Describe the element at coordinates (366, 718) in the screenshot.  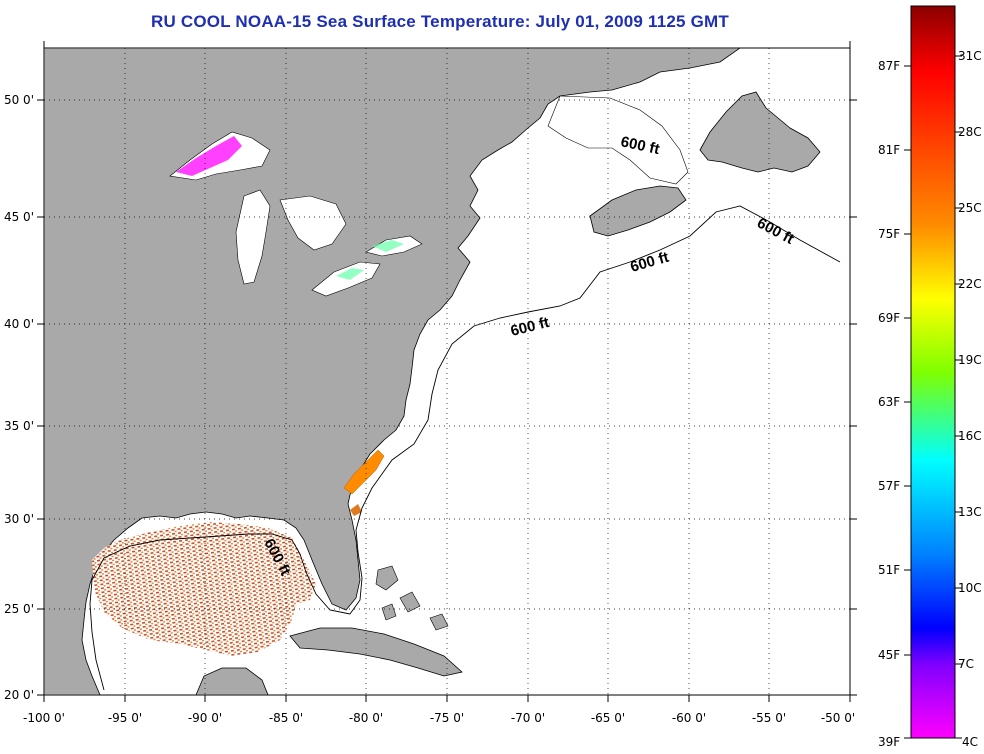
I see `longitude-label: -80 0'` at that location.